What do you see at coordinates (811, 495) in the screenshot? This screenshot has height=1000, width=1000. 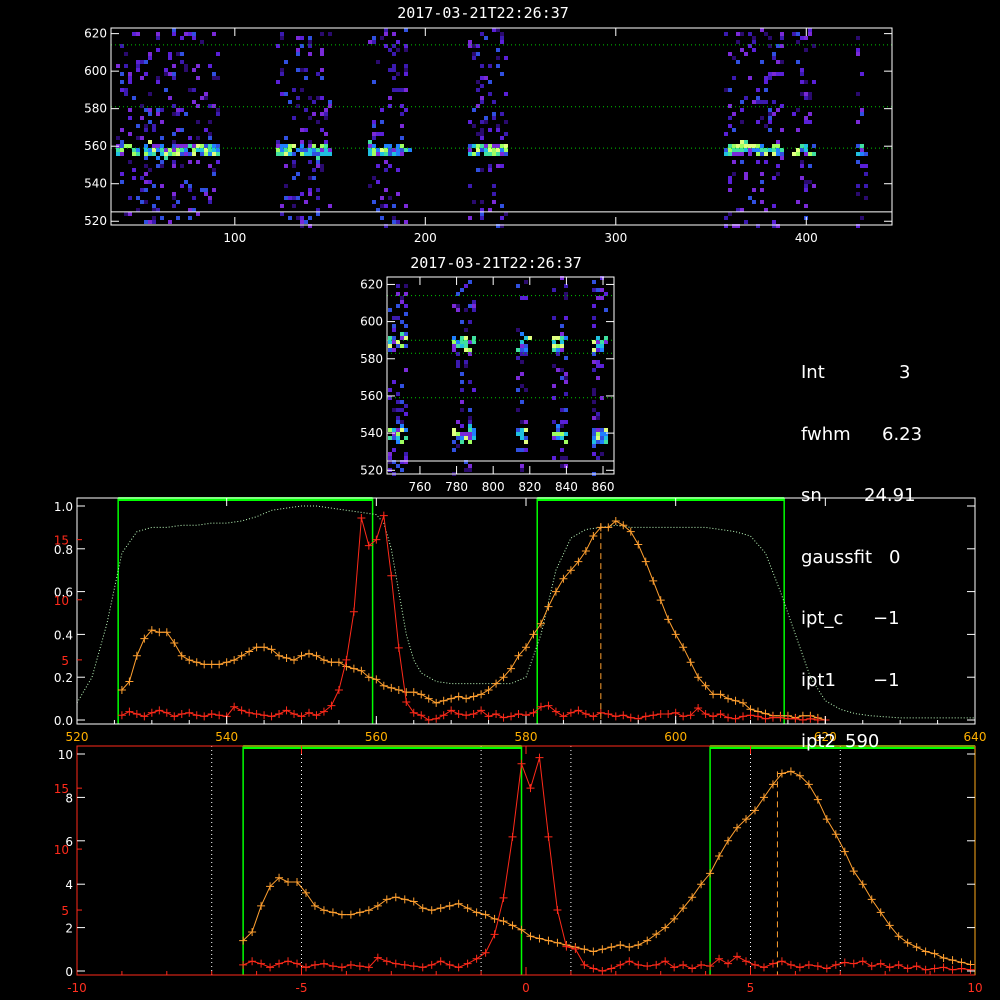 I see `info-key: sn` at bounding box center [811, 495].